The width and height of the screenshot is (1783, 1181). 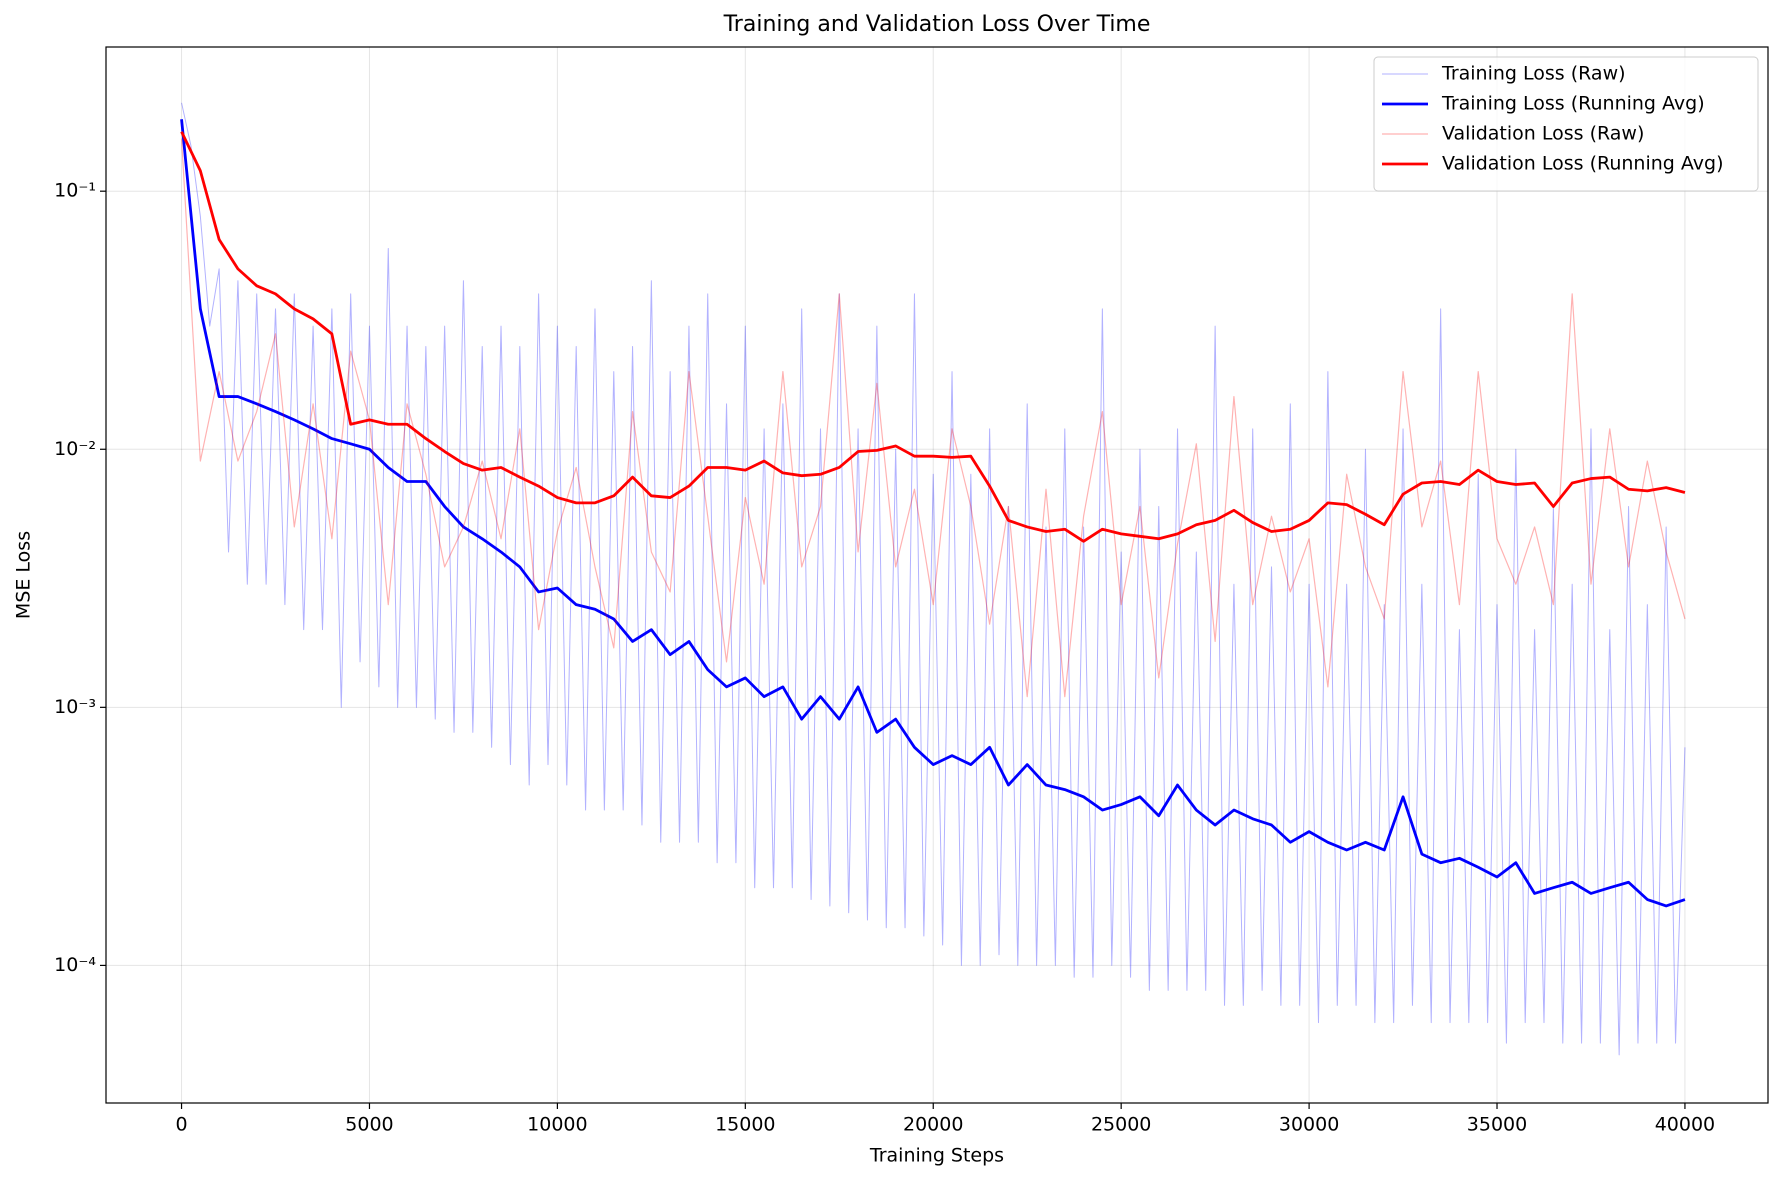 What do you see at coordinates (745, 1125) in the screenshot?
I see `x-tick-label: 15000` at bounding box center [745, 1125].